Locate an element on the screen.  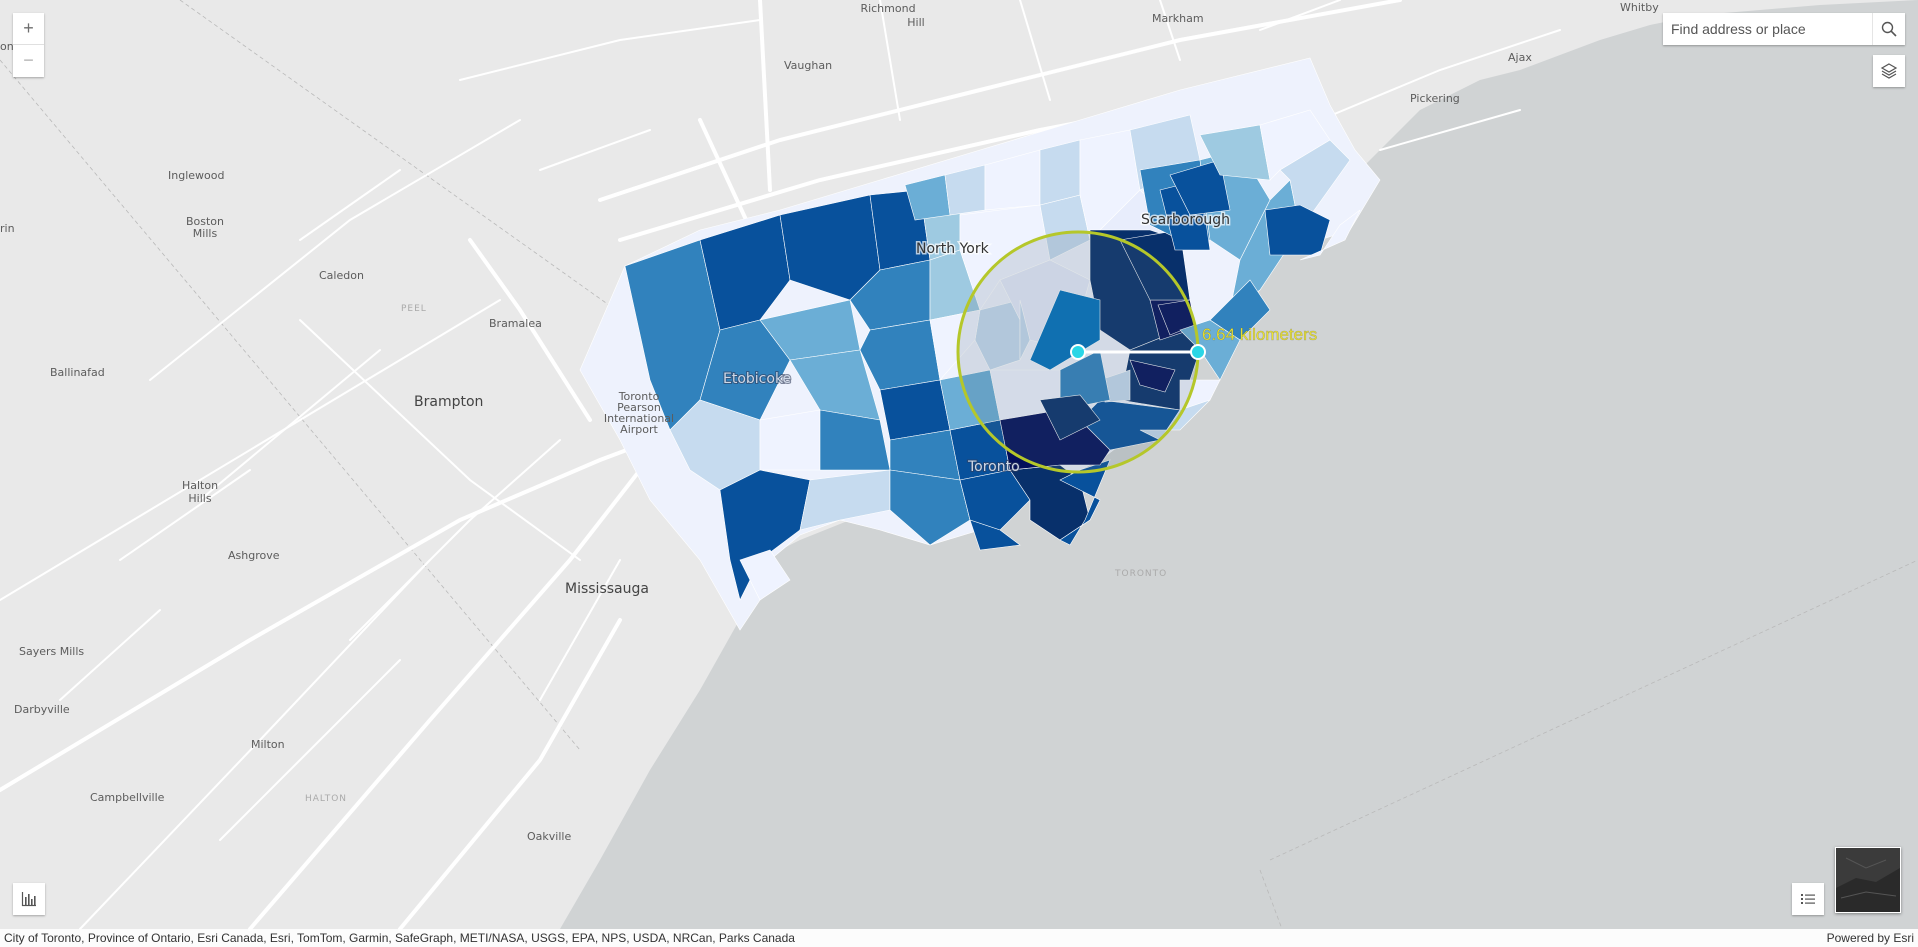
label-etobicoke: Etobicoke is located at coordinates (757, 379).